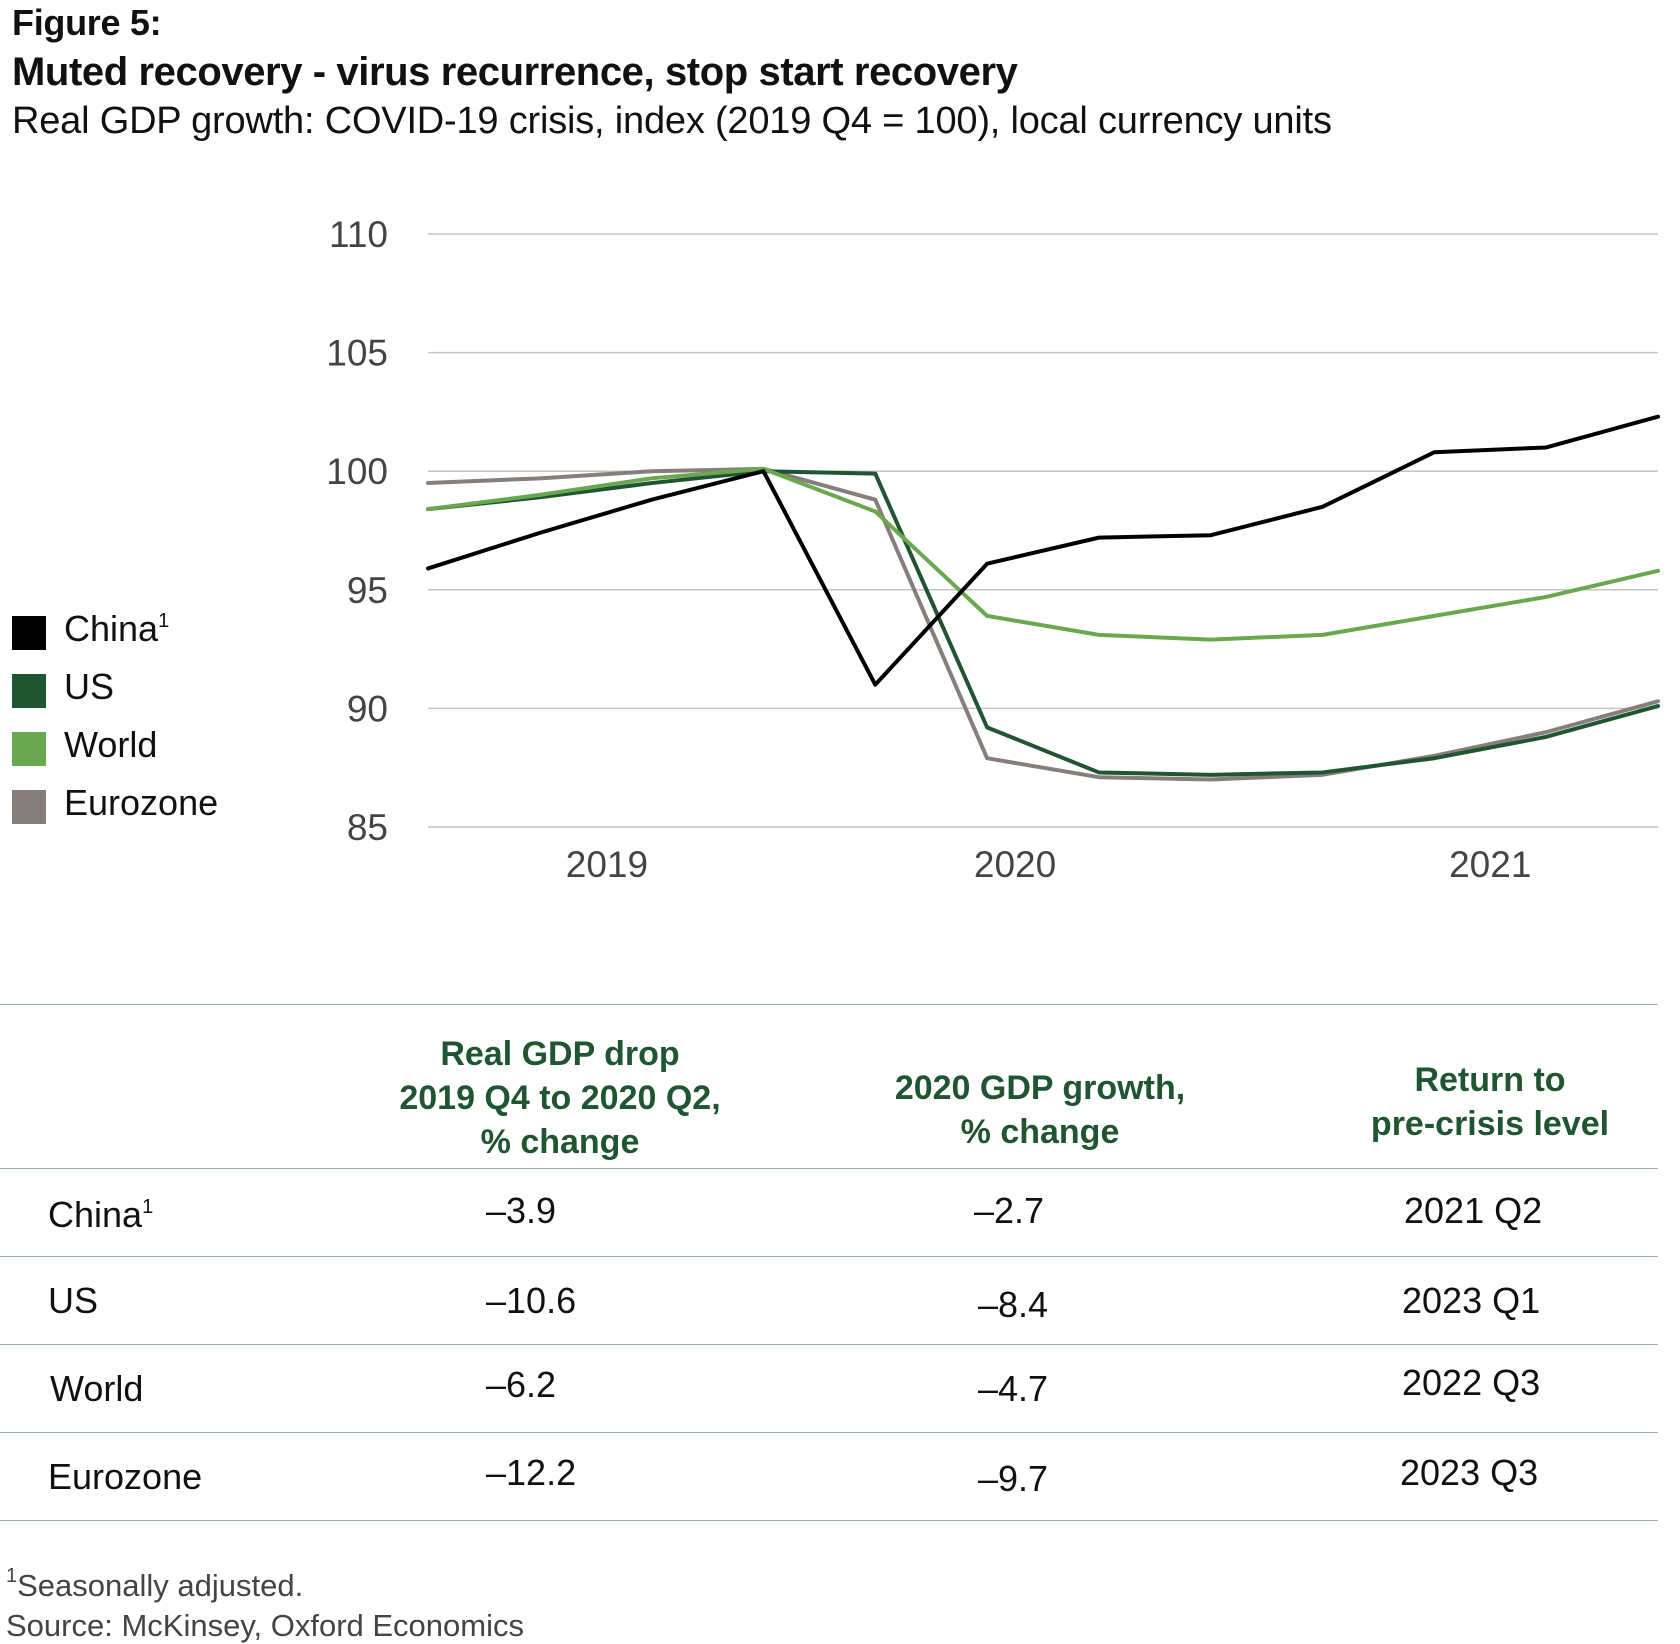 The image size is (1680, 1644). Describe the element at coordinates (367, 827) in the screenshot. I see `y-tick-label: 85` at that location.